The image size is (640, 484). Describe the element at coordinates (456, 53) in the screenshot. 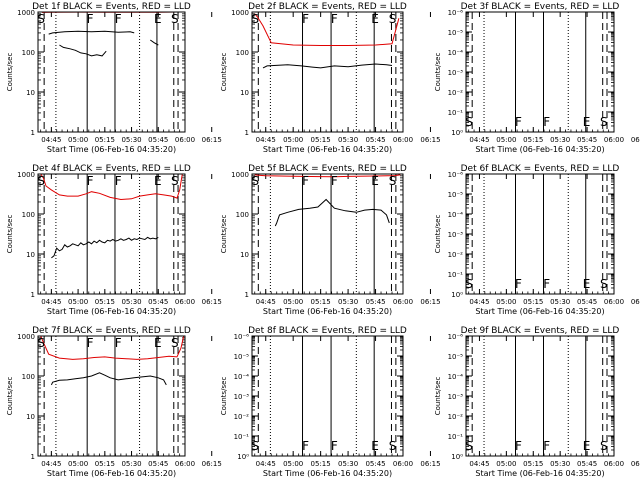

I see `y-tick-label: 10⁻⁴` at that location.